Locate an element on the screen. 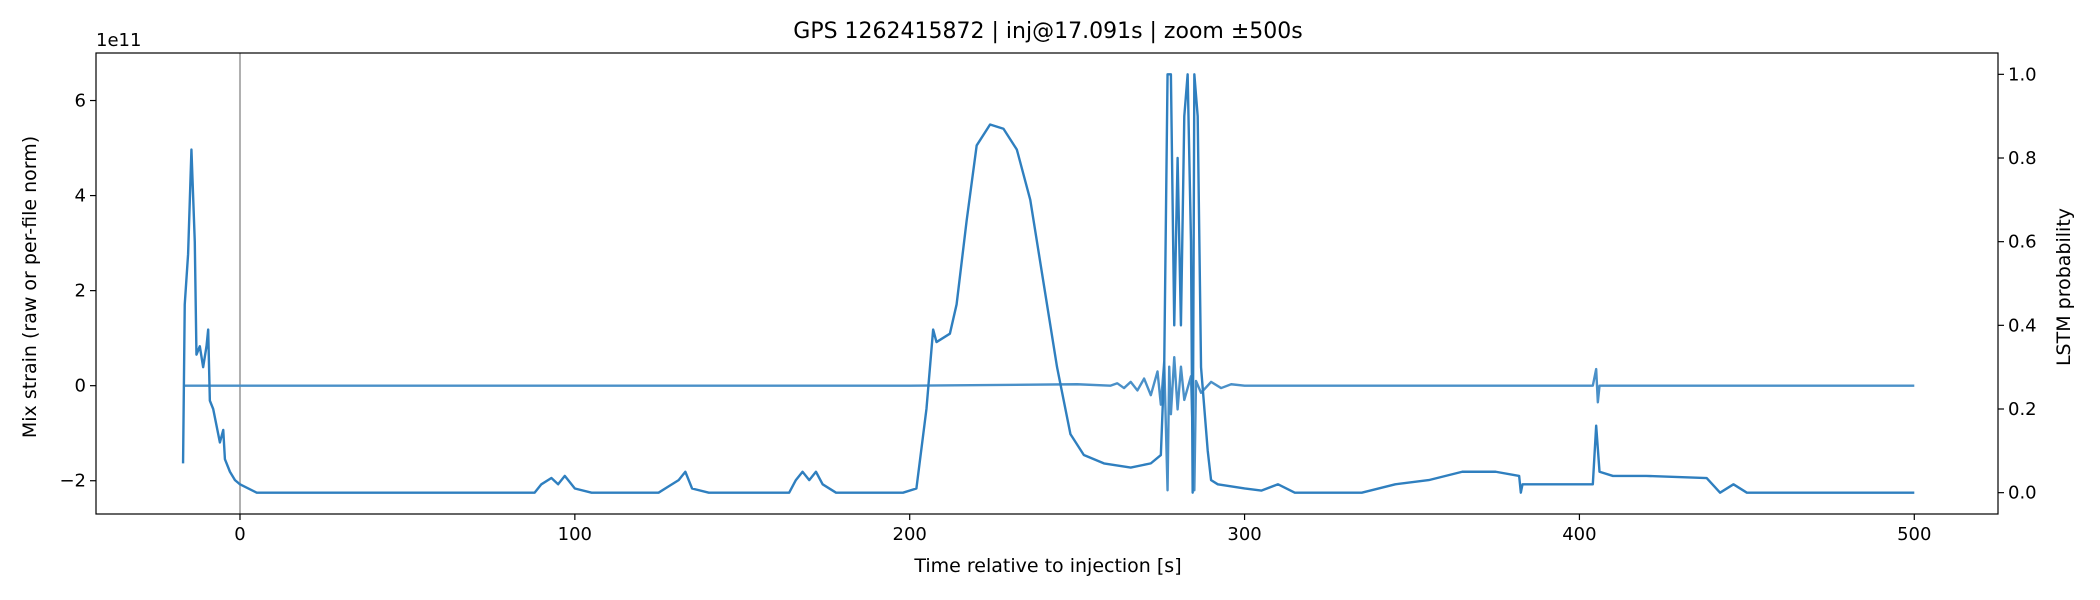 This screenshot has width=2100, height=600. x-tick-label: 100 is located at coordinates (575, 534).